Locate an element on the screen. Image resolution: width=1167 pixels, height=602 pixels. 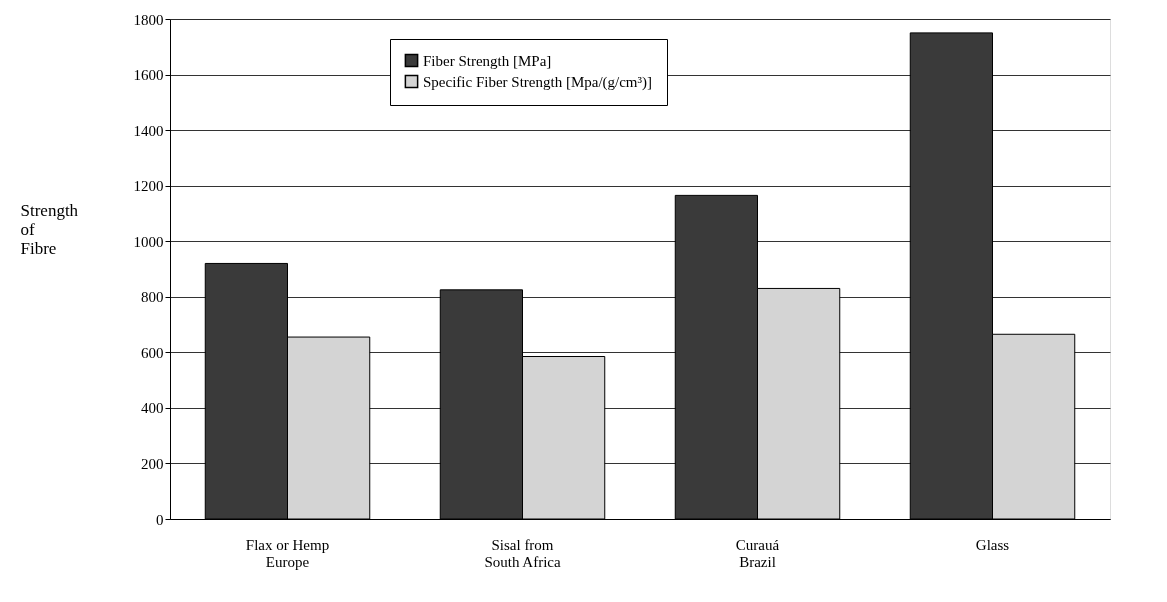
legend-label: Specific Fiber Strength [Mpa/(g/cm³)] is located at coordinates (538, 82).